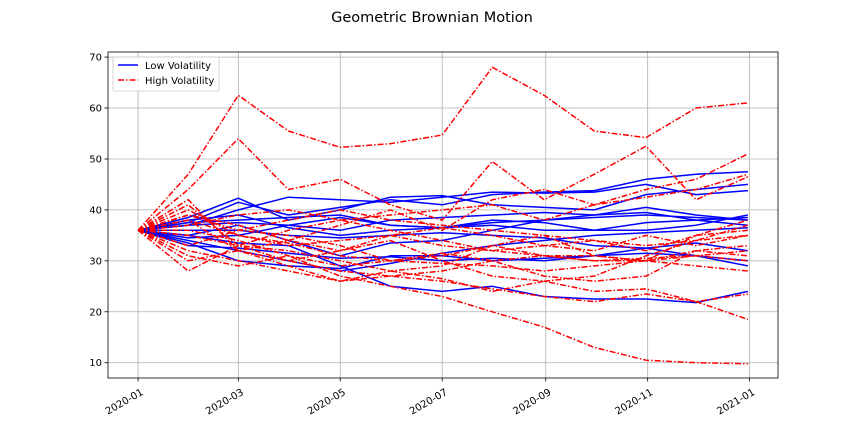 The image size is (864, 432). I want to click on y-tick-label: 30, so click(95, 261).